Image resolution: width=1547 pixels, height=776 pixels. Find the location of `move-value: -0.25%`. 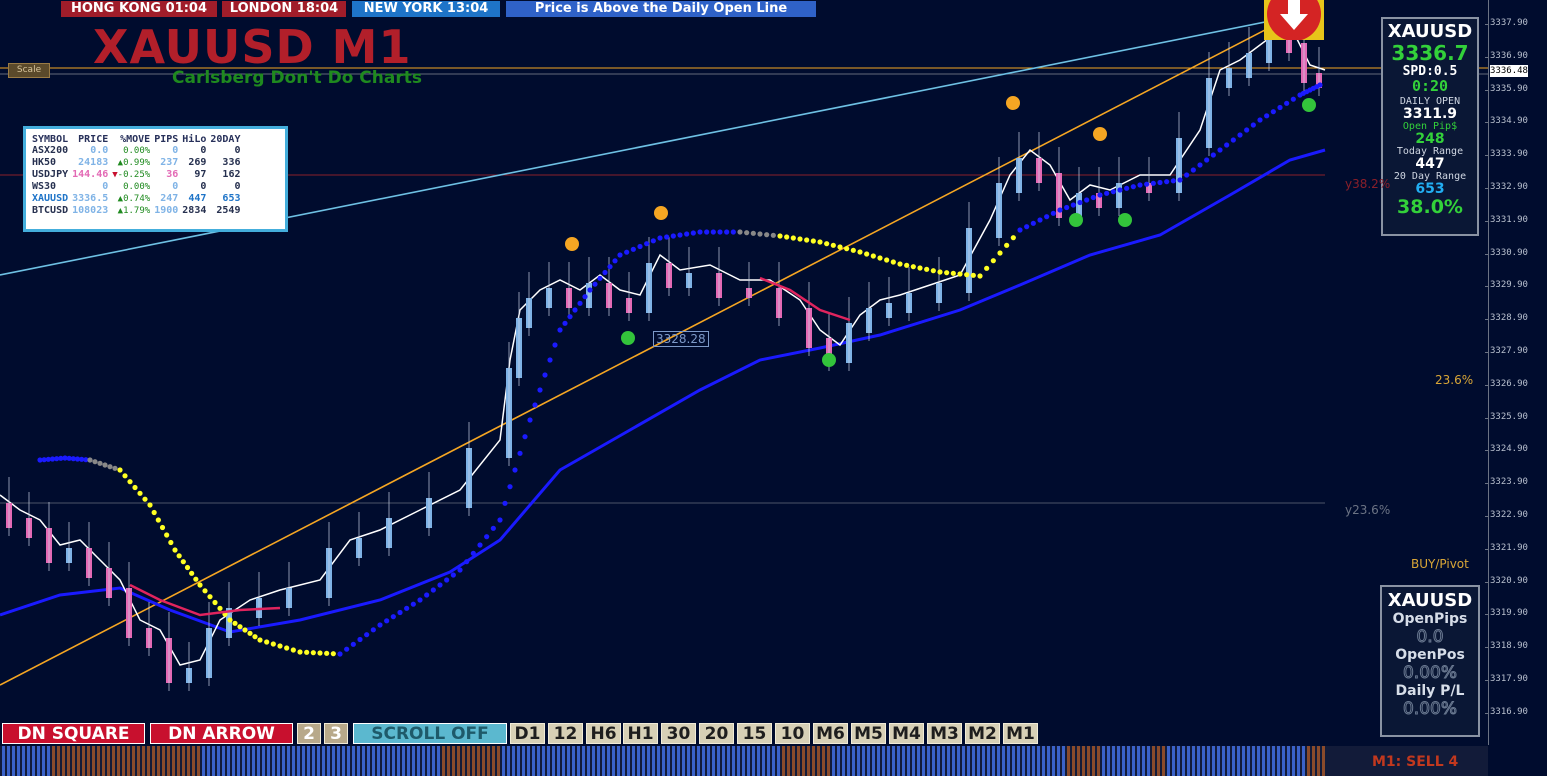

move-value: -0.25% is located at coordinates (134, 175).